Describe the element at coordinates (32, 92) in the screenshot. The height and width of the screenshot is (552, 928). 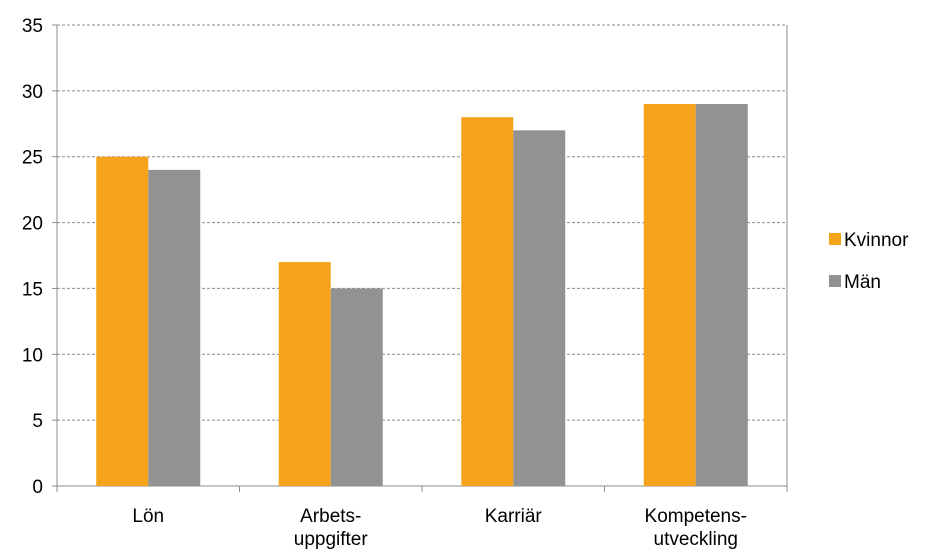
I see `y-tick-label-30: 30` at that location.